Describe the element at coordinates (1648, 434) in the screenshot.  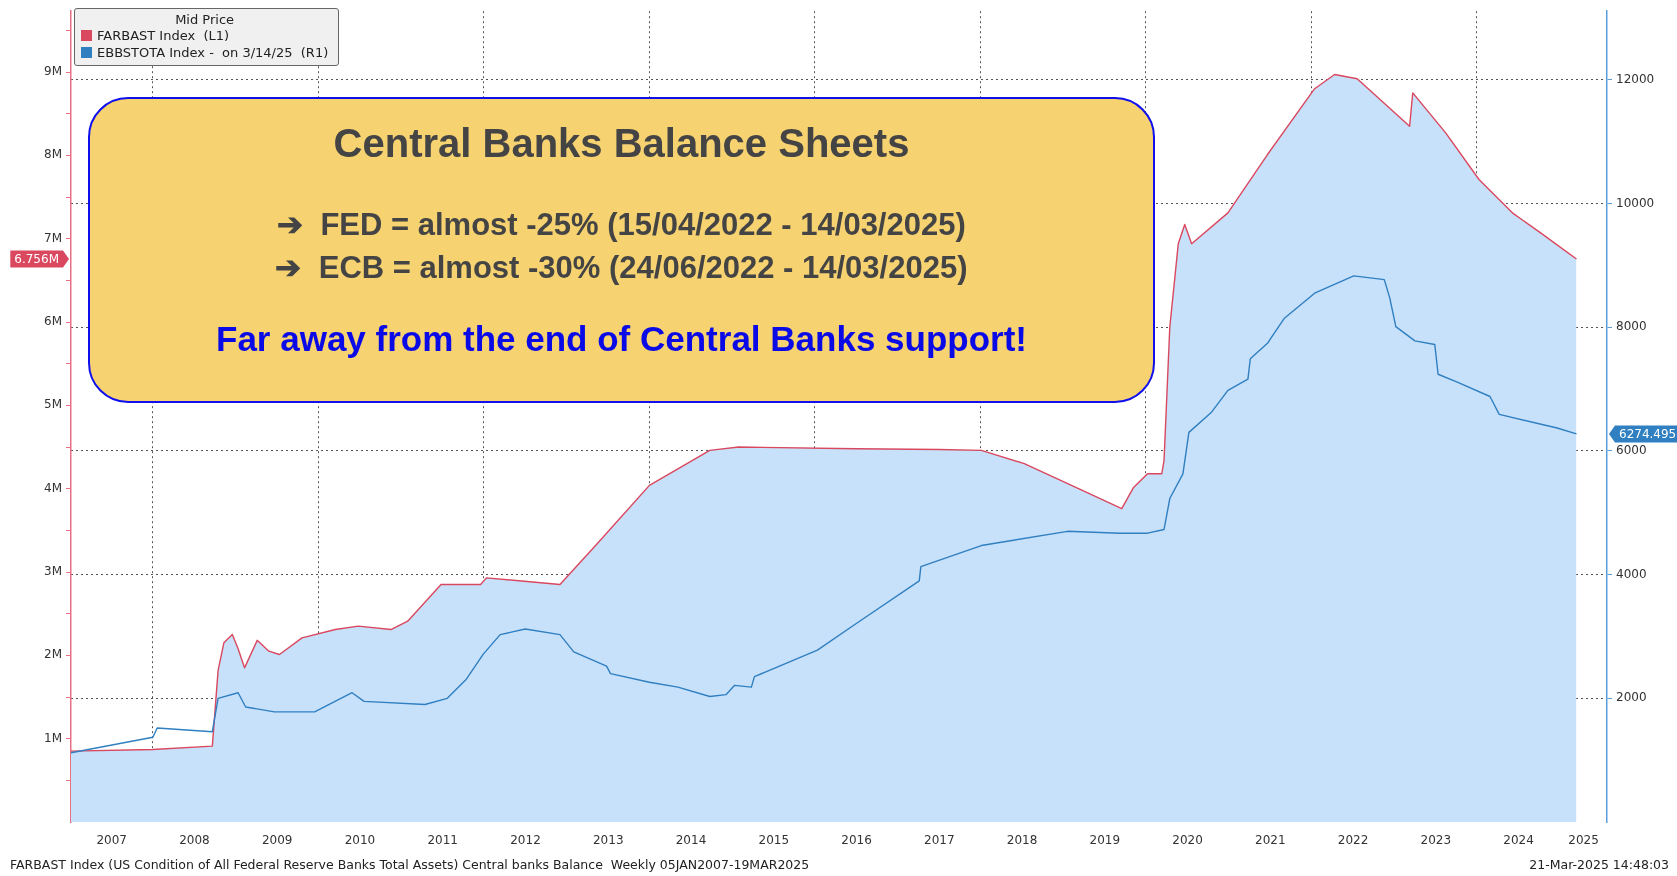
I see `text: 6274.495` at that location.